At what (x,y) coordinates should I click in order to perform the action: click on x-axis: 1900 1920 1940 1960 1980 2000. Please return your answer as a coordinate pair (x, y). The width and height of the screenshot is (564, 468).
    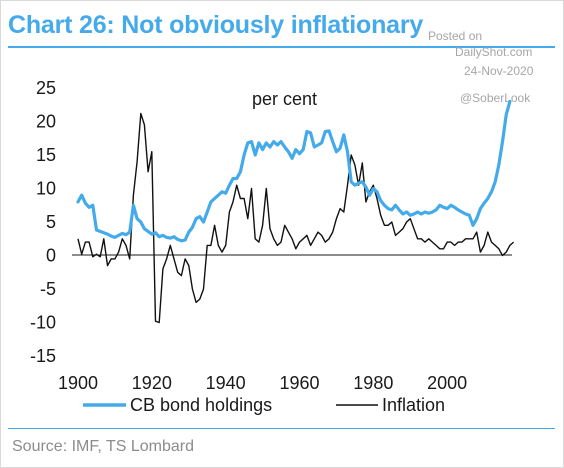
    Looking at the image, I should click on (262, 383).